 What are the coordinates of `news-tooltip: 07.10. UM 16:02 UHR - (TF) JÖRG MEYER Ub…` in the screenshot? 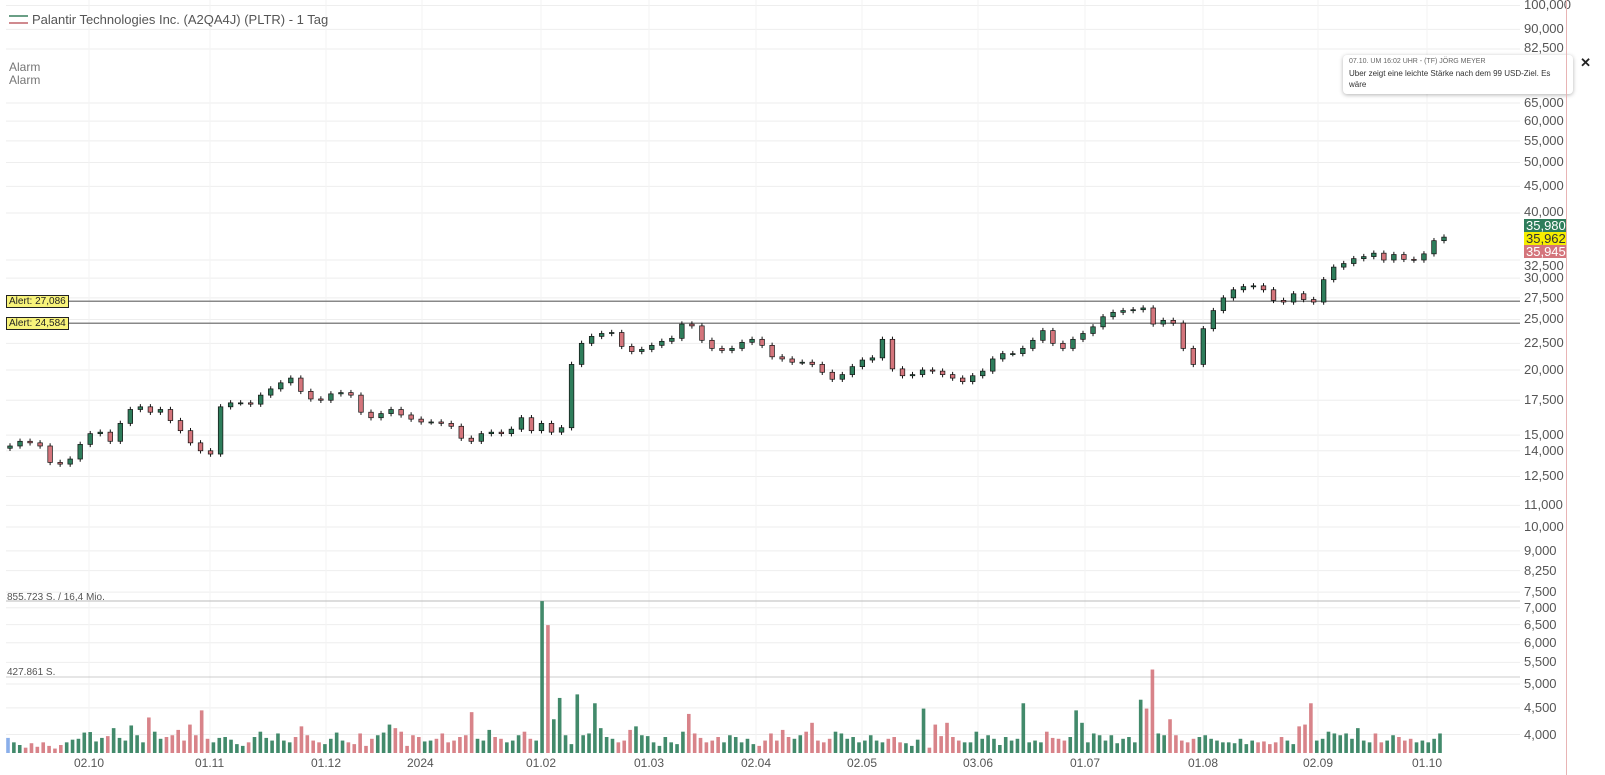 It's located at (1467, 74).